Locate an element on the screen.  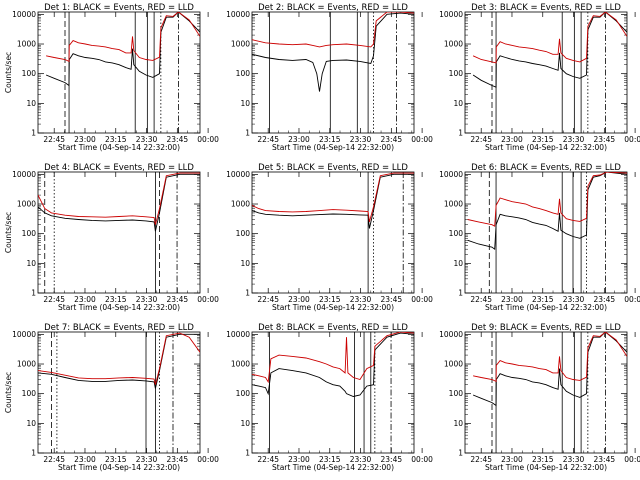
panel-title: Det 8: BLACK = Events, RED = LLD is located at coordinates (333, 328).